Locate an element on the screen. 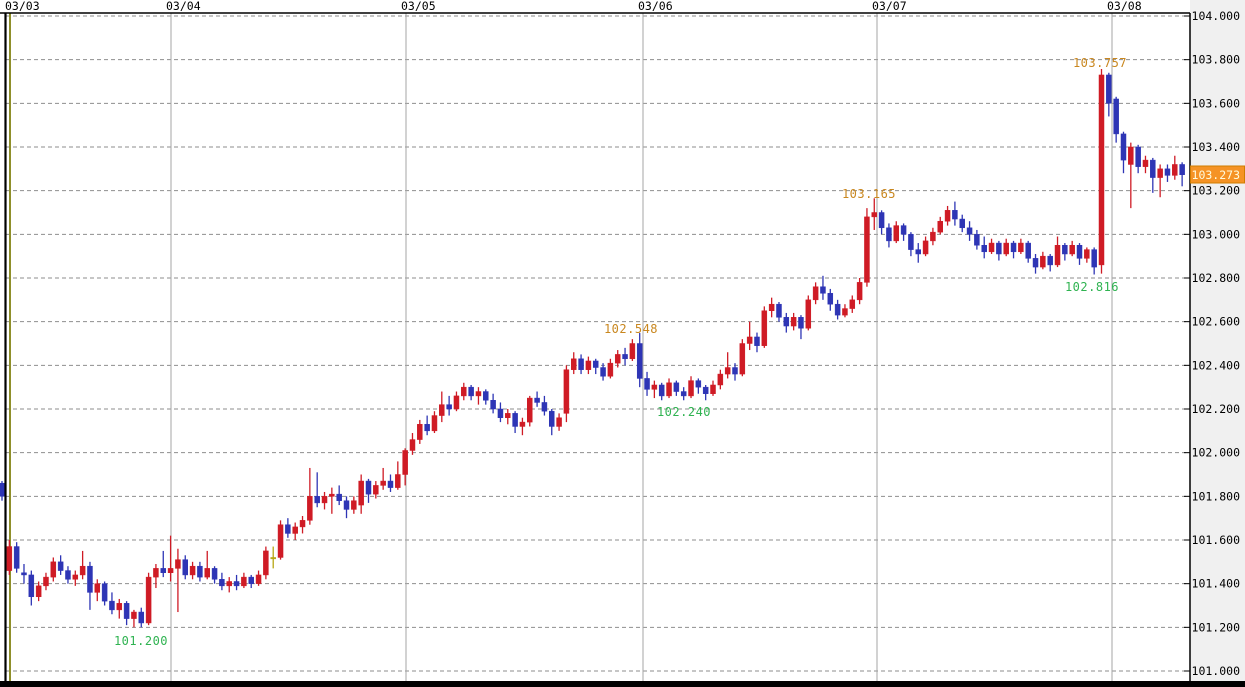 The height and width of the screenshot is (687, 1245). price-axis-panel is located at coordinates (1217, 343).